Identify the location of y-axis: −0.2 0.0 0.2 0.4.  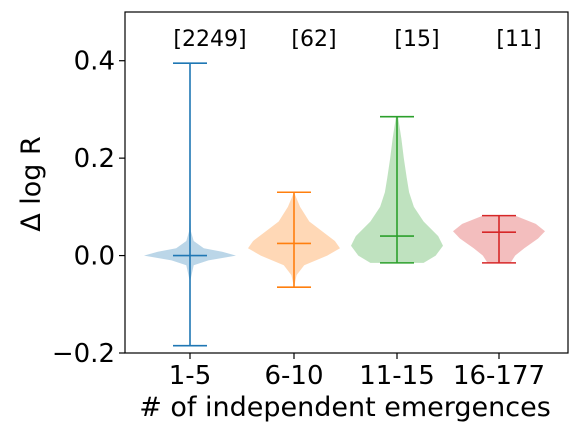
(88, 208).